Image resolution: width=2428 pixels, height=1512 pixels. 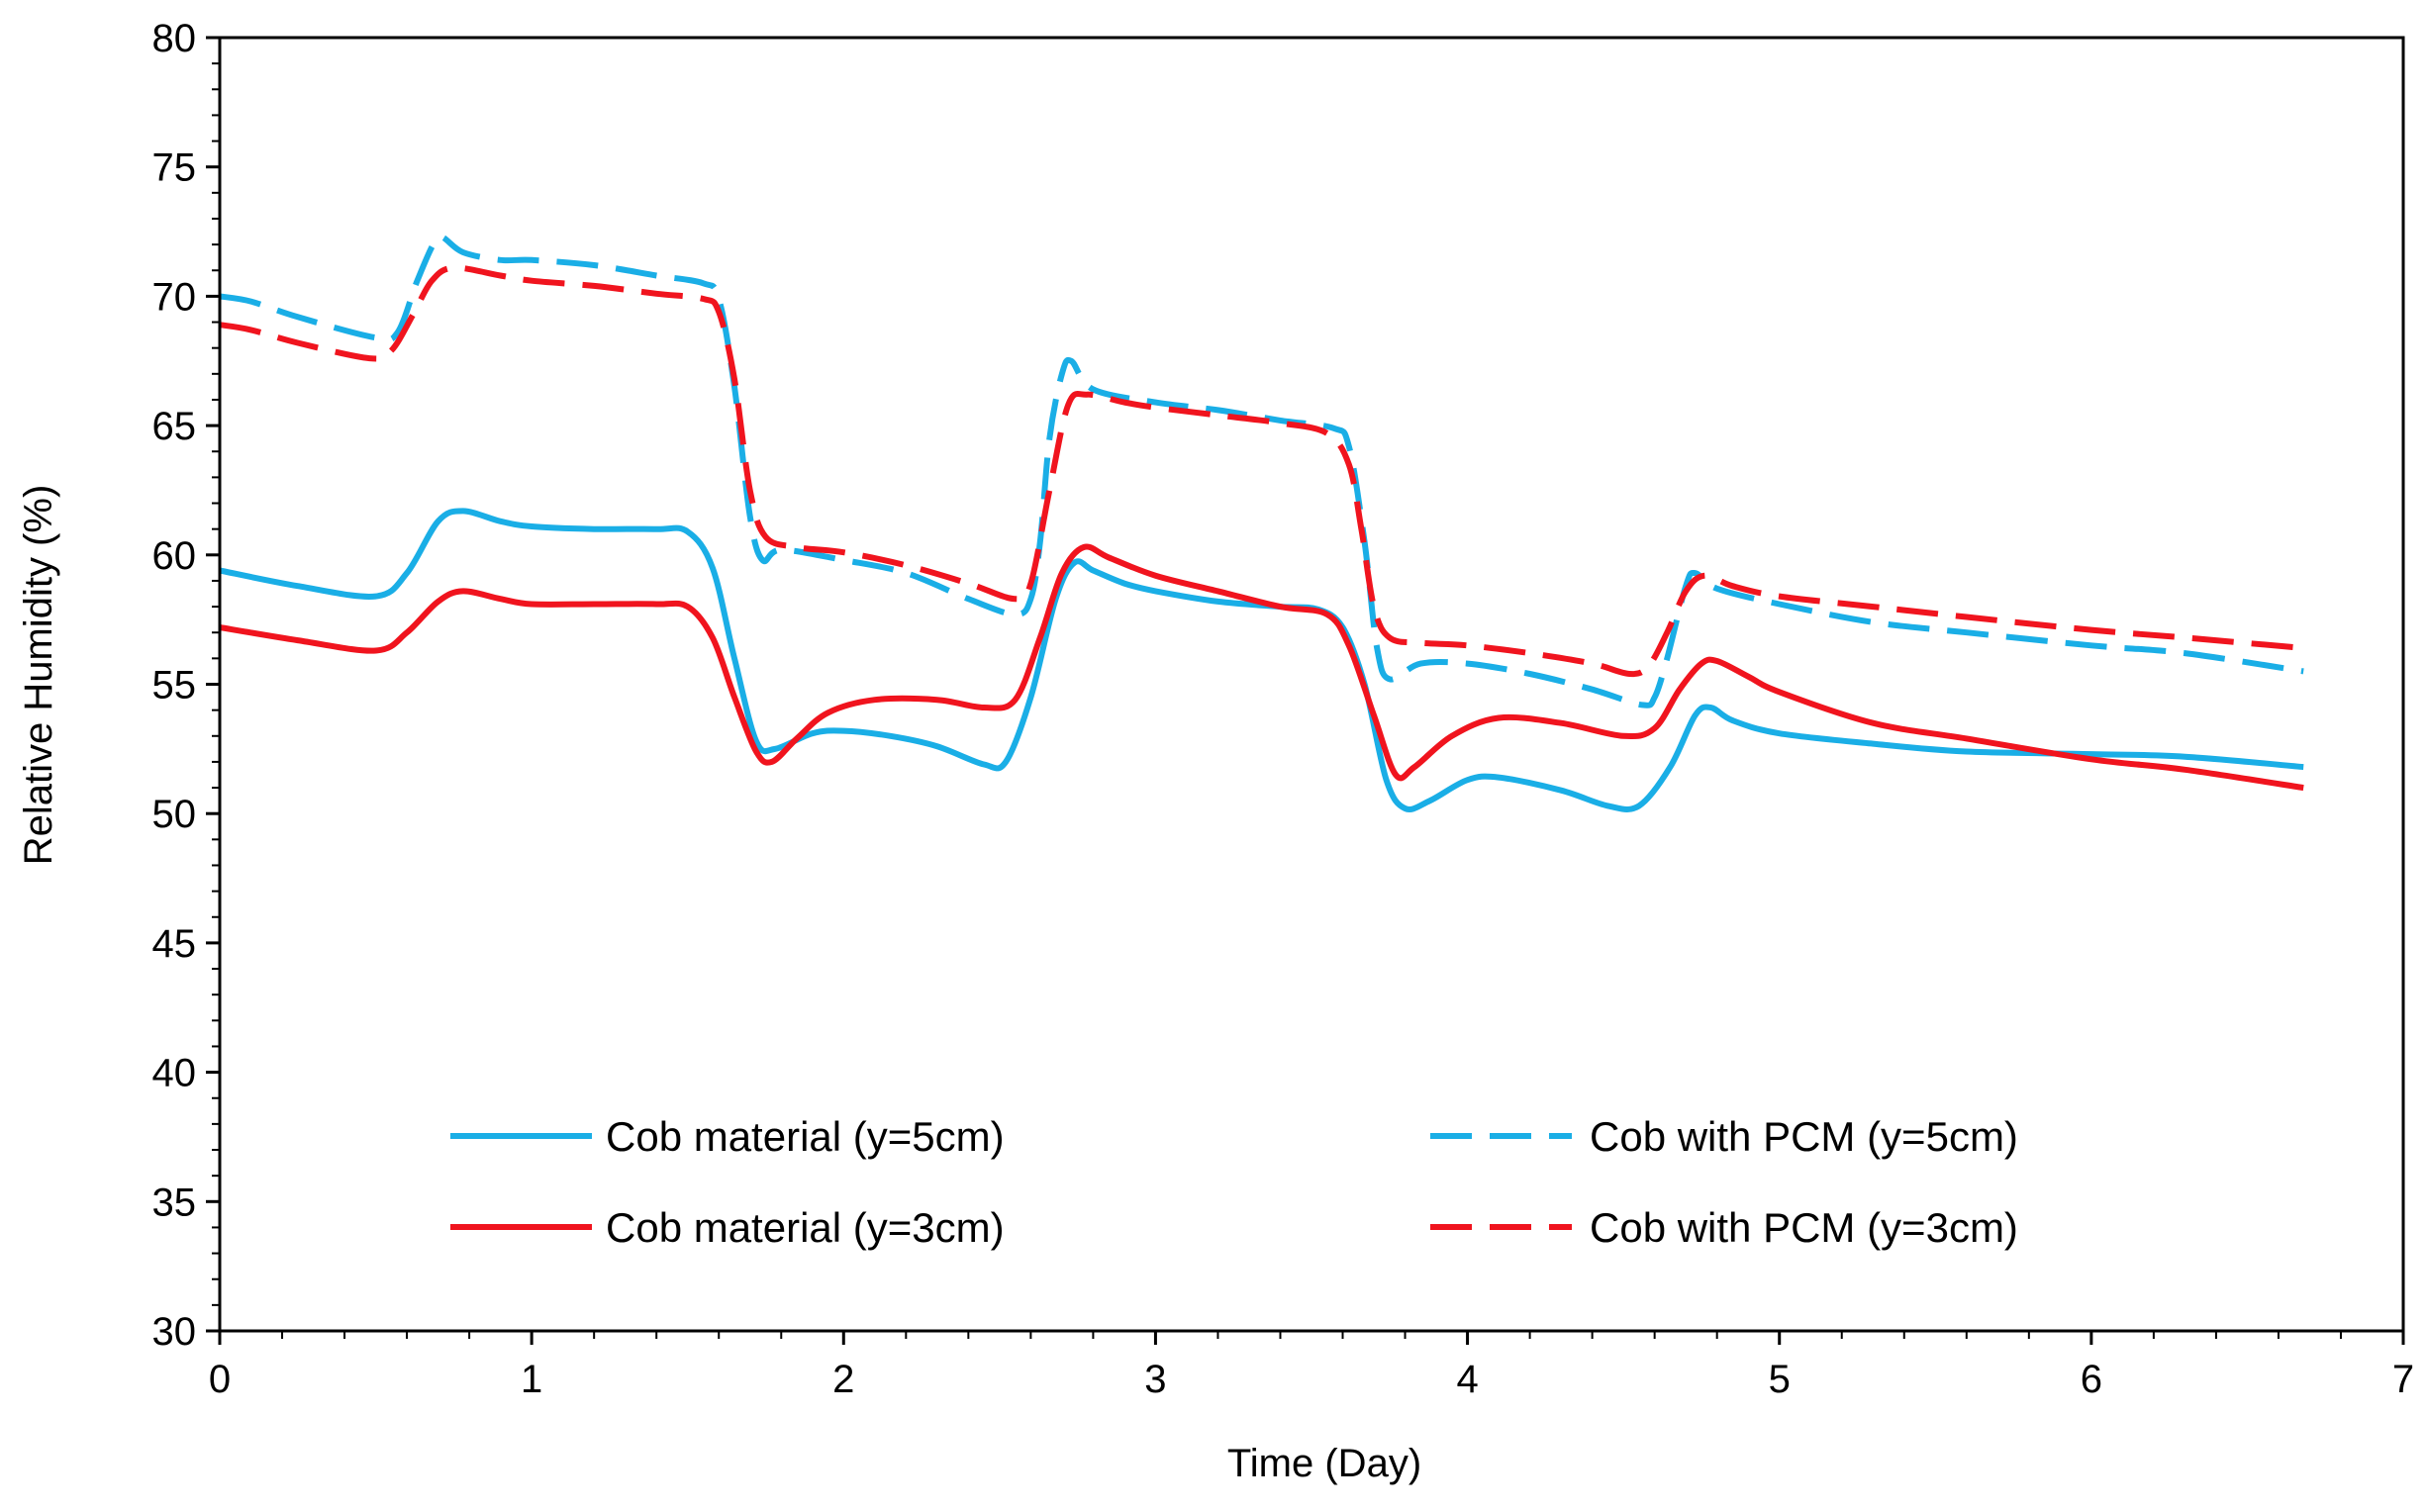 I want to click on legend-label-cob-with-pcm-y-5cm: Cob with PCM (y=5cm), so click(x=1804, y=1136).